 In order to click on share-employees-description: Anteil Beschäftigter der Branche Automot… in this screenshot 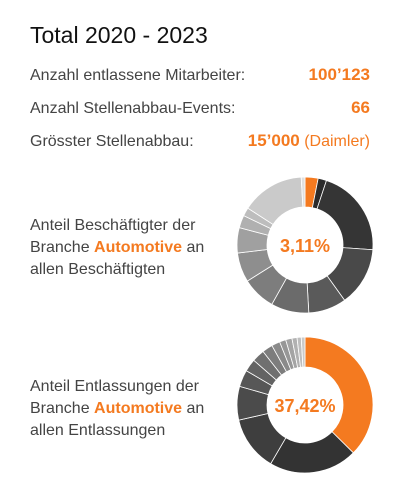, I will do `click(130, 248)`.